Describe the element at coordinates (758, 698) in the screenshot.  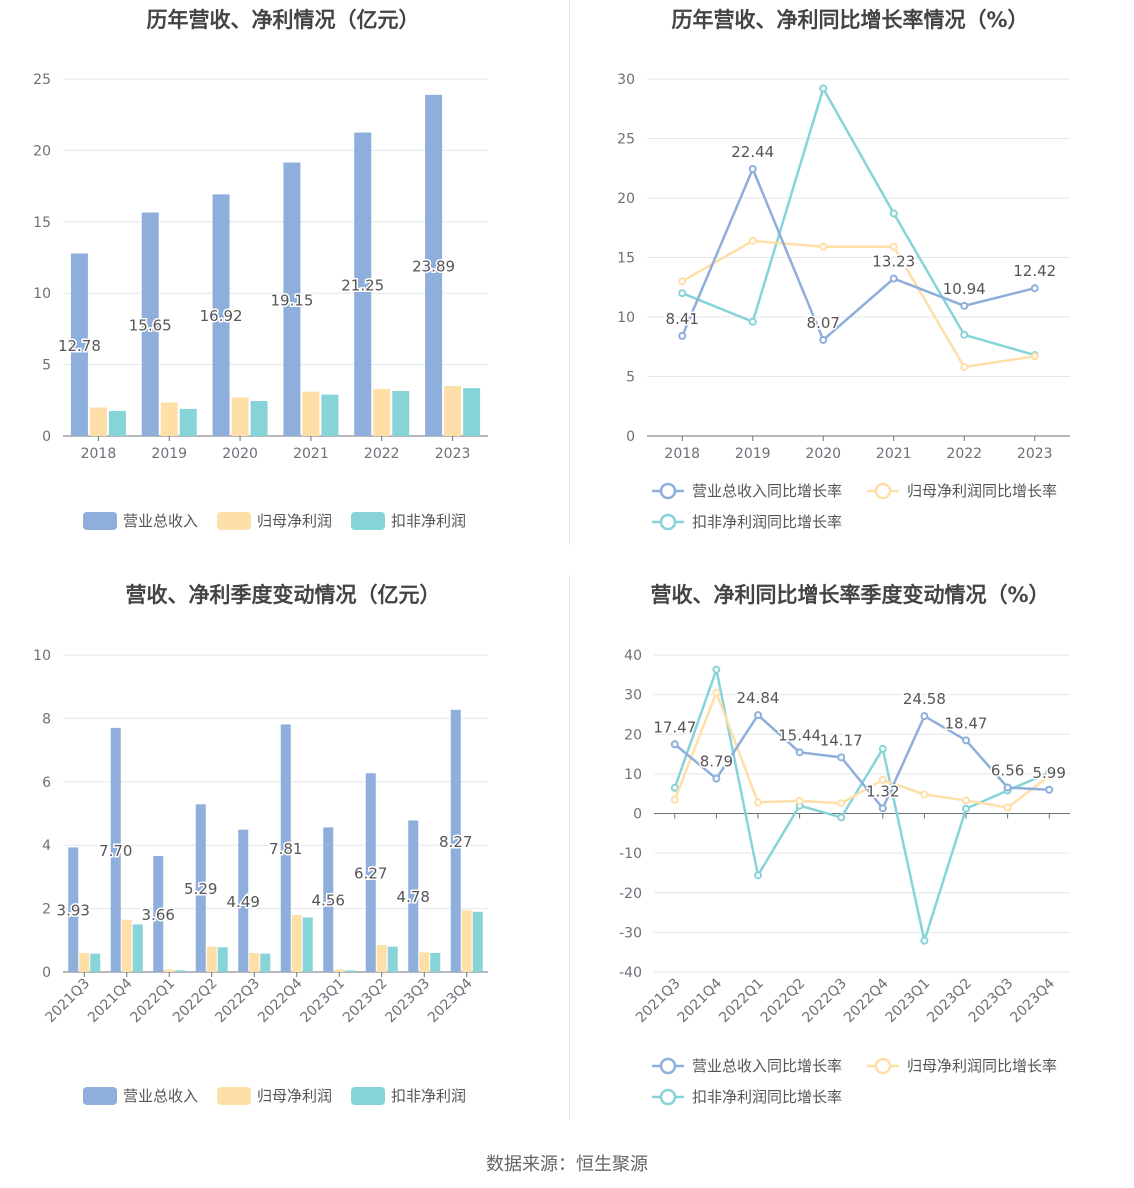
I see `data-label: 24.84` at that location.